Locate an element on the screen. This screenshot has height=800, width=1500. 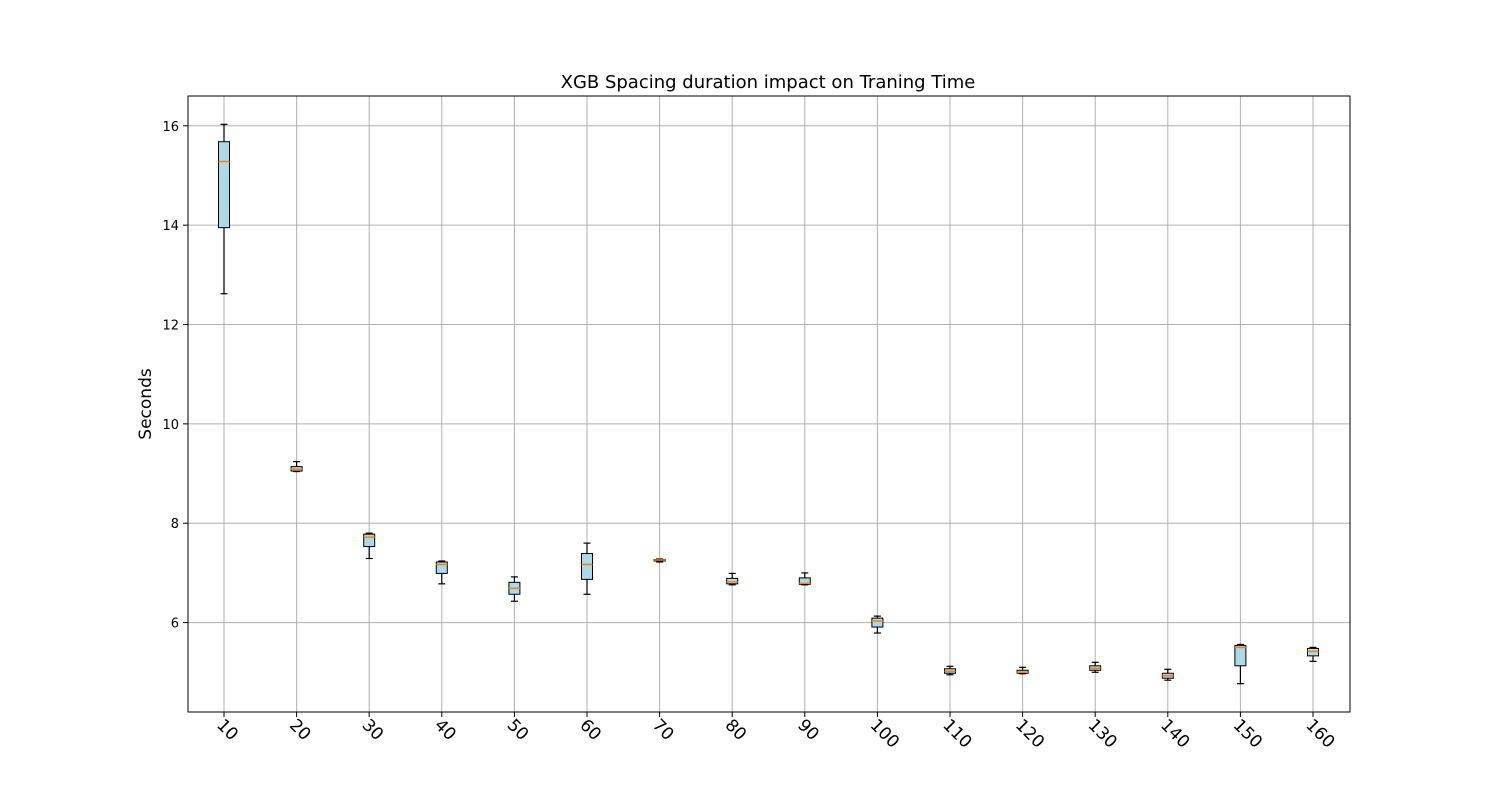
x-tick-label: 50 is located at coordinates (517, 729).